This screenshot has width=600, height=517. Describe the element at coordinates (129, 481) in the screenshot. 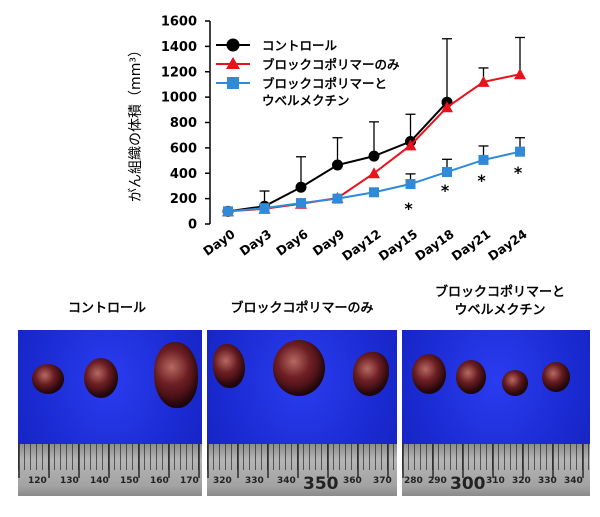

I see `ruler-label: 150` at that location.